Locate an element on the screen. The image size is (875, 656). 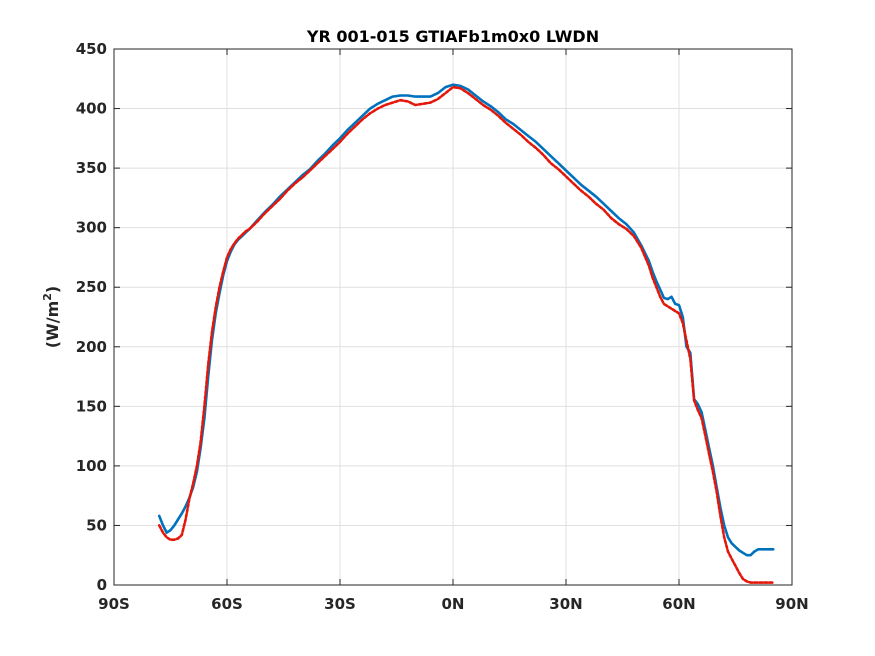
chart-title: YR 001-015 GTIAFb1m0x0 LWDN is located at coordinates (452, 36).